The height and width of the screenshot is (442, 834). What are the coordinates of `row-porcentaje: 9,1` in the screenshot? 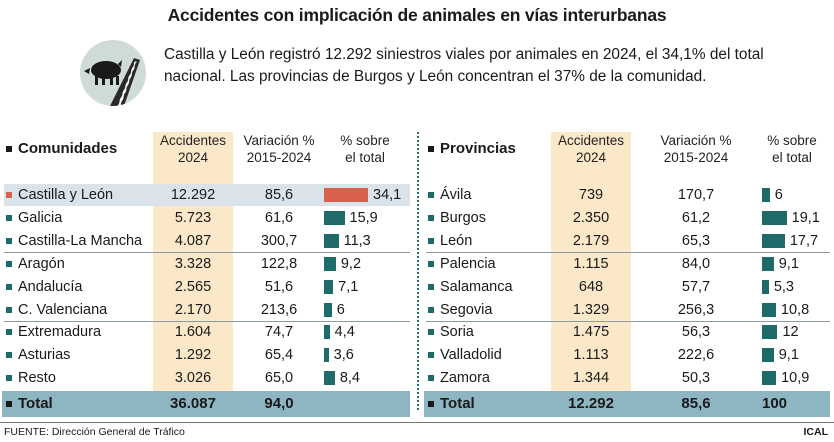 It's located at (780, 264).